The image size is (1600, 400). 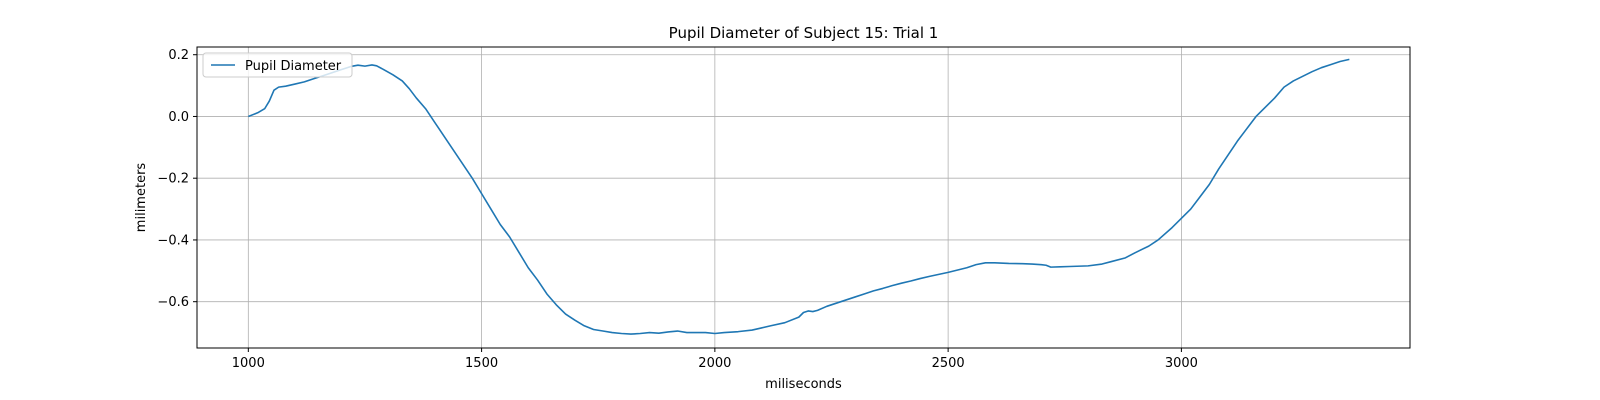 I want to click on y-tick-label: −0.6, so click(x=173, y=302).